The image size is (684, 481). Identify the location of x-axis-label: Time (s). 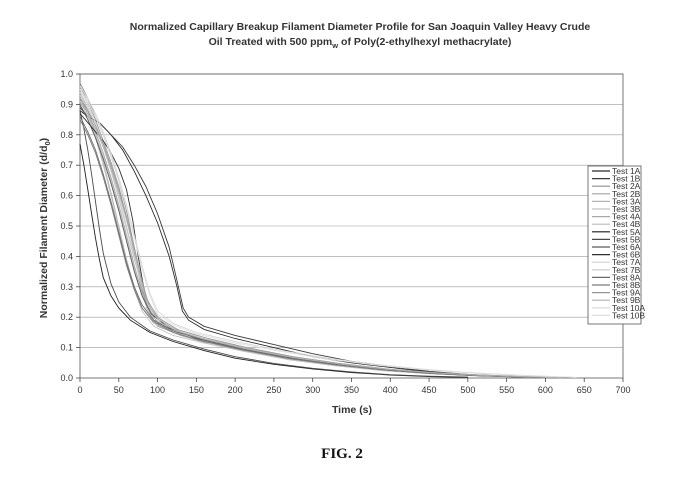
(352, 410).